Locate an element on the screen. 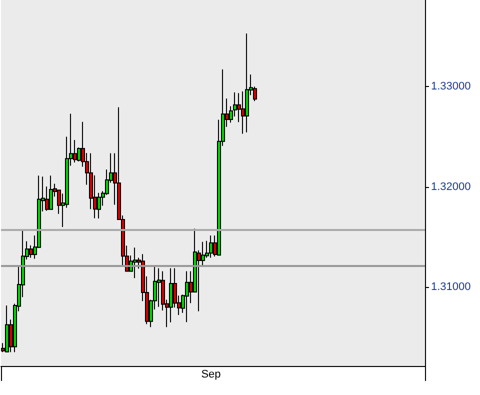 The image size is (480, 395). y-tick-label: 1.31000 is located at coordinates (451, 287).